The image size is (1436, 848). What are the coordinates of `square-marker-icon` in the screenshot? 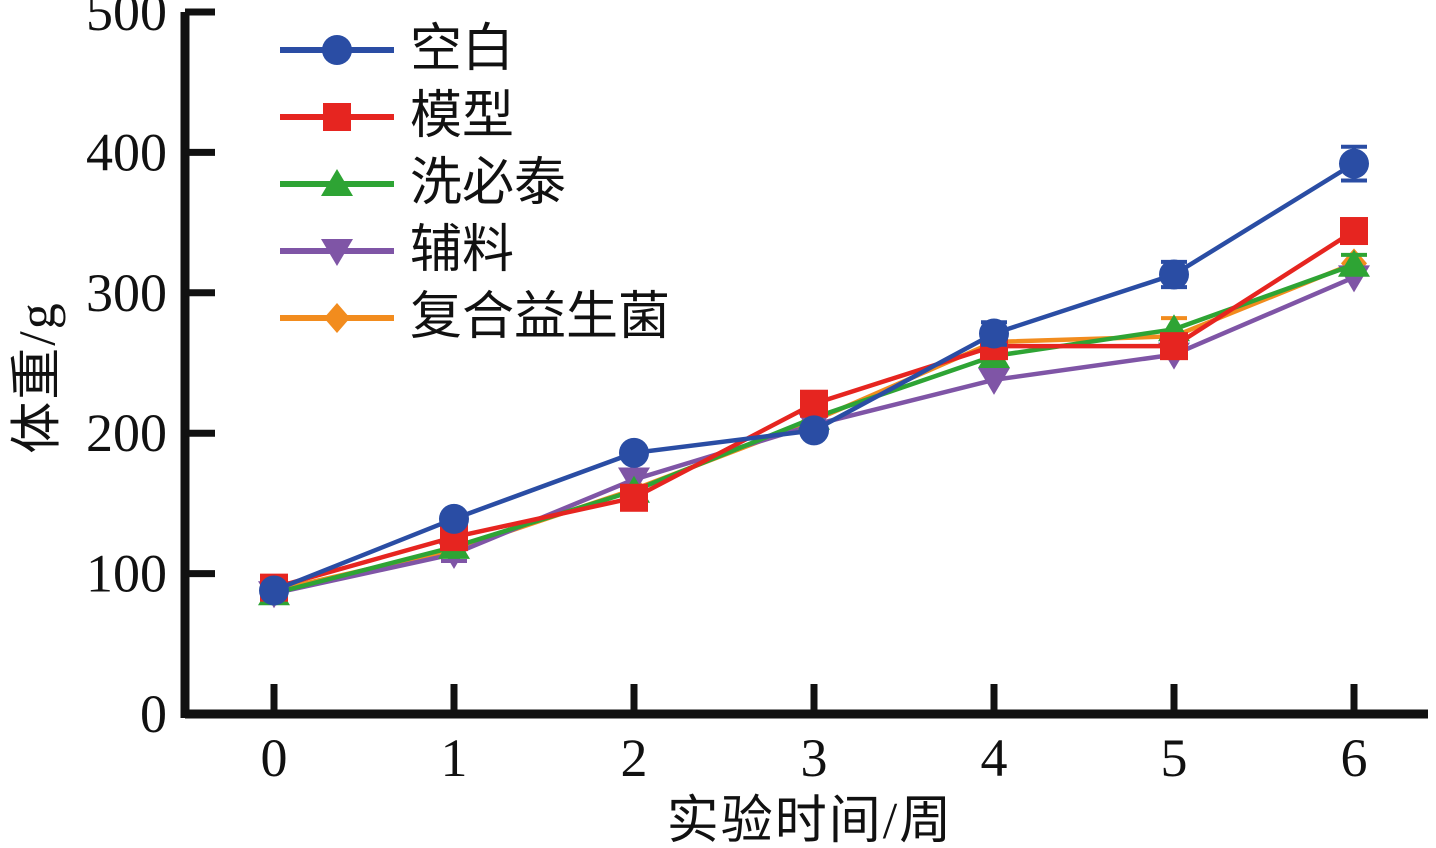 It's located at (337, 116).